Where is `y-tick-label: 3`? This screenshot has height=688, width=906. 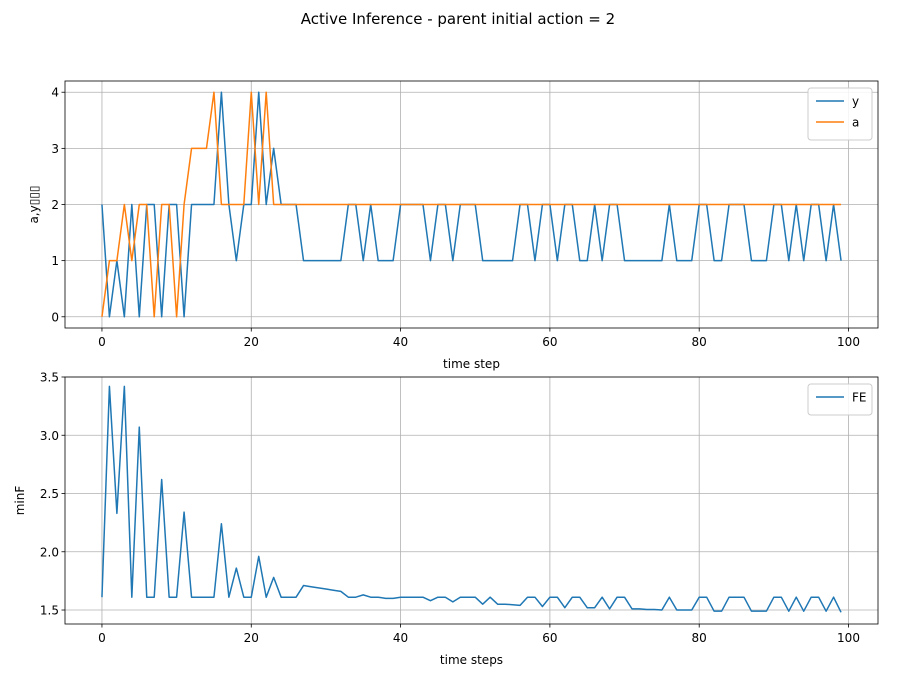 y-tick-label: 3 is located at coordinates (55, 149).